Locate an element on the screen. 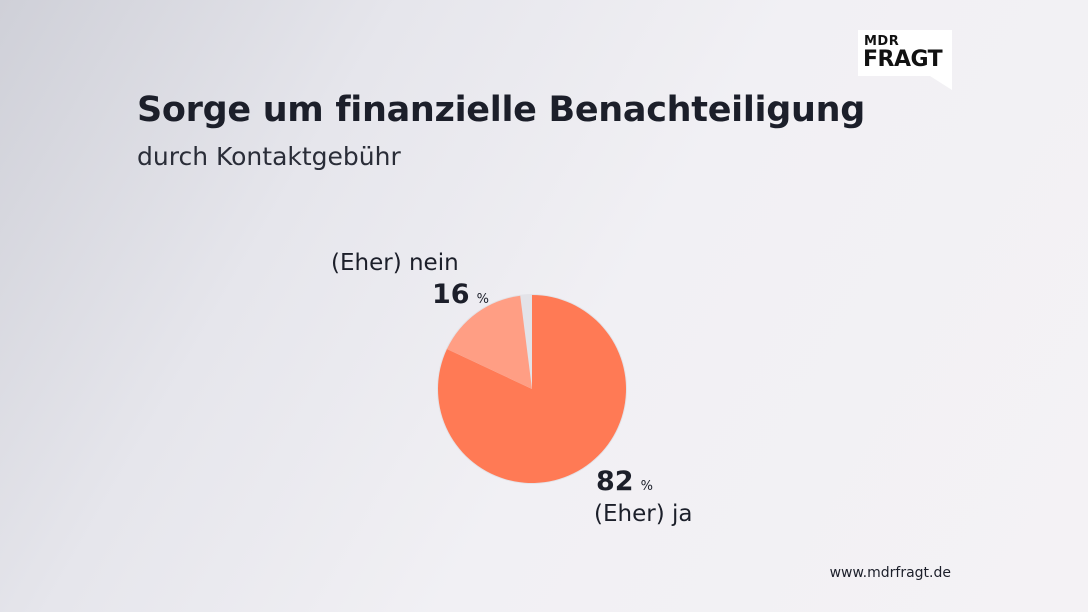 This screenshot has width=1088, height=612. pie-slices is located at coordinates (532, 389).